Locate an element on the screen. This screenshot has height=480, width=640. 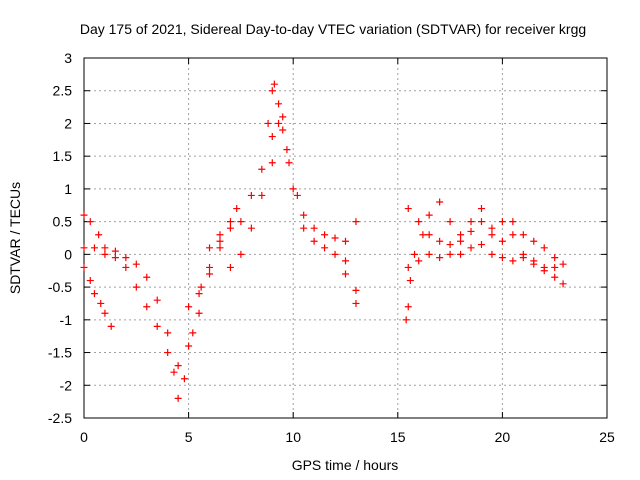
y-tick-label: 1 is located at coordinates (68, 189).